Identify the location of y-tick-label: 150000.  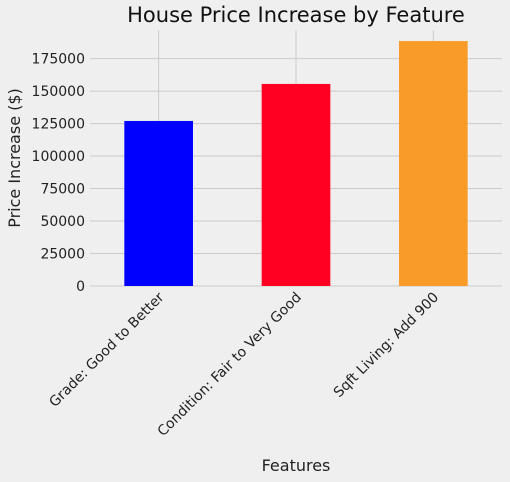
(58, 92).